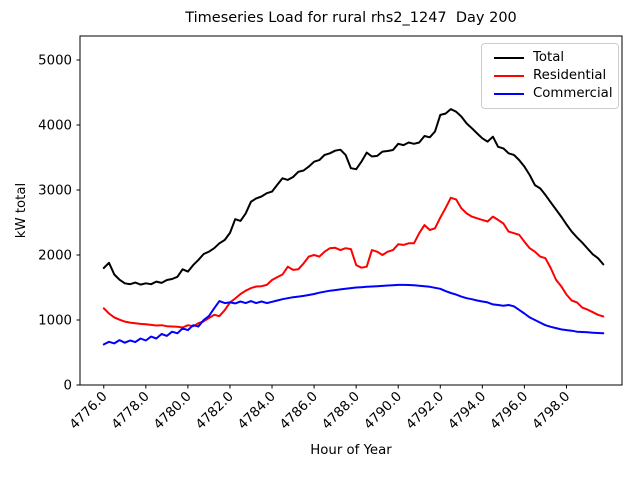 The width and height of the screenshot is (640, 480). I want to click on legend-line-swatch-total, so click(509, 58).